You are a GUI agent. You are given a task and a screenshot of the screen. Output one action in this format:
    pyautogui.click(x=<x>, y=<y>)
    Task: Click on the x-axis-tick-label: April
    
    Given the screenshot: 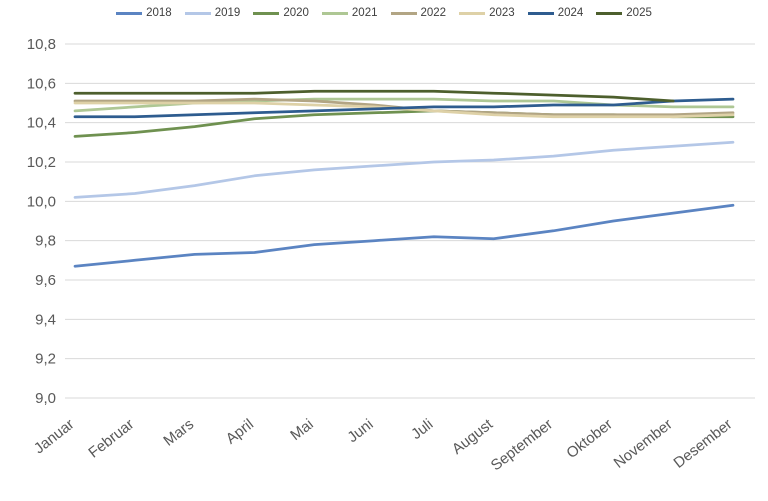 What is the action you would take?
    pyautogui.click(x=240, y=432)
    